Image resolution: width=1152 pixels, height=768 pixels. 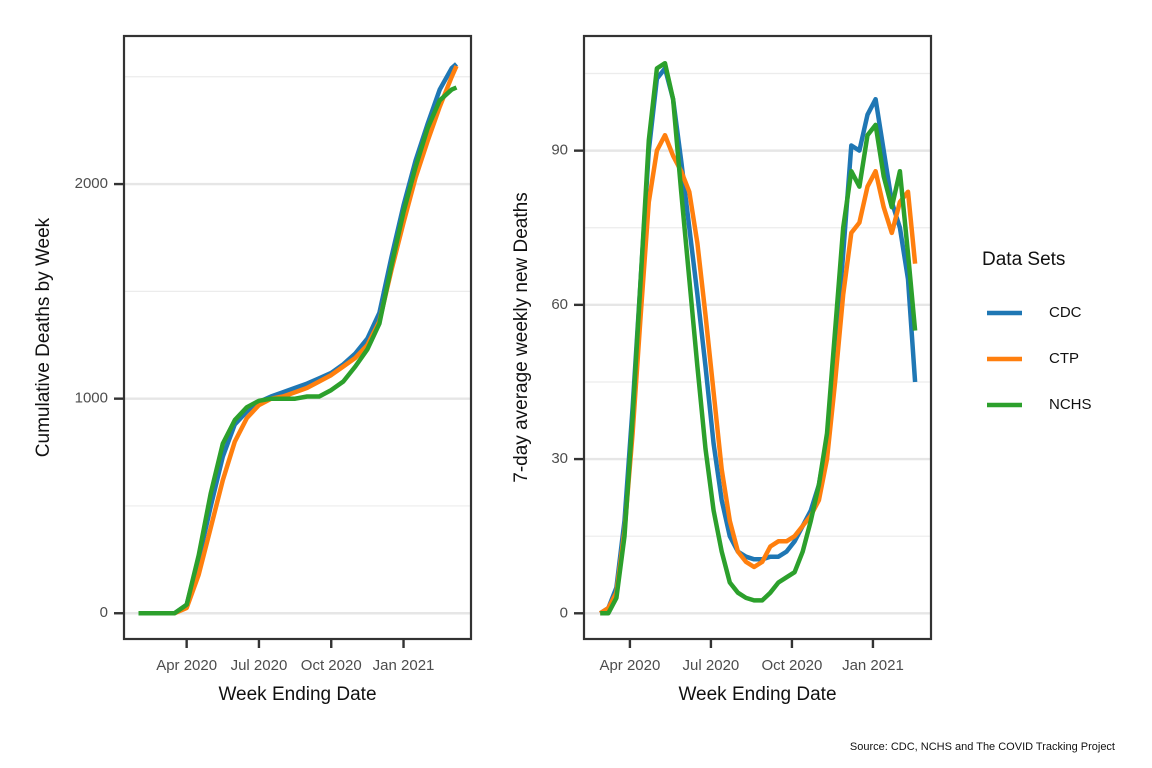 What do you see at coordinates (1070, 404) in the screenshot?
I see `legend-label: NCHS` at bounding box center [1070, 404].